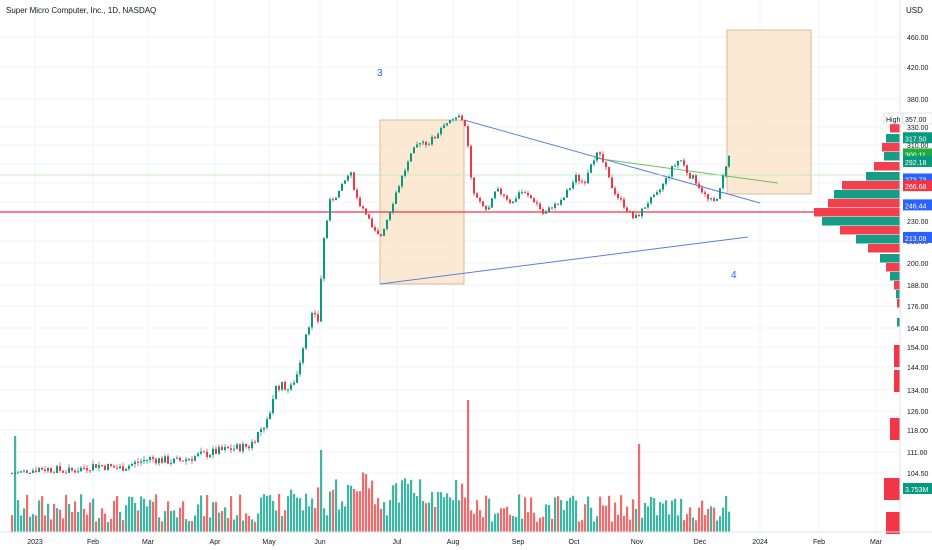  What do you see at coordinates (319, 542) in the screenshot?
I see `x-tick-label: Jun` at bounding box center [319, 542].